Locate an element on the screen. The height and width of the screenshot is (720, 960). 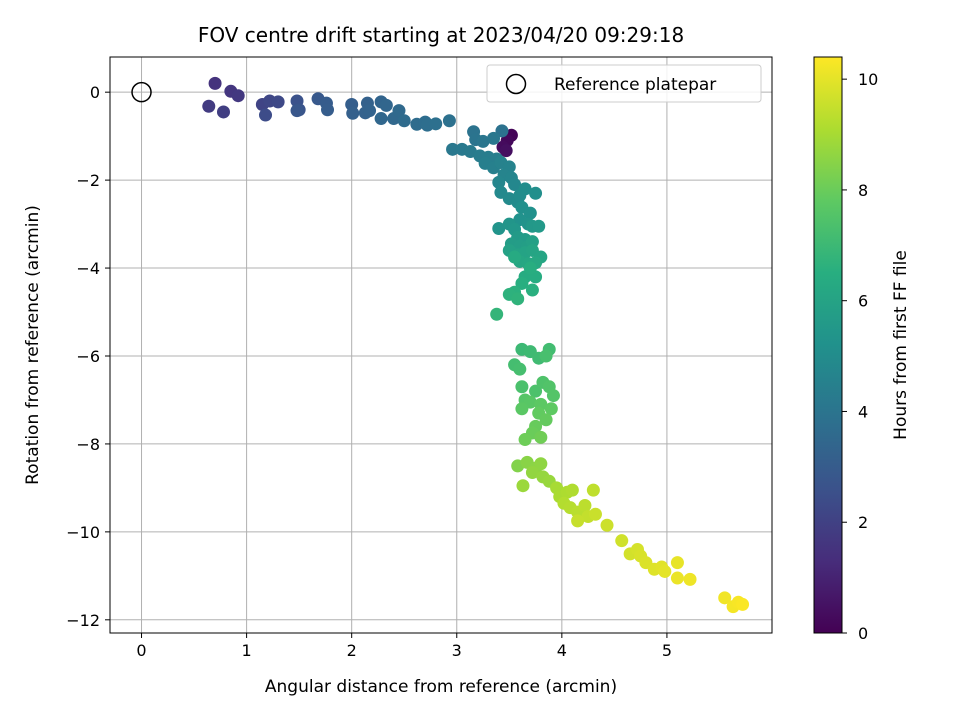
x-tick-label: 1 is located at coordinates (247, 650).